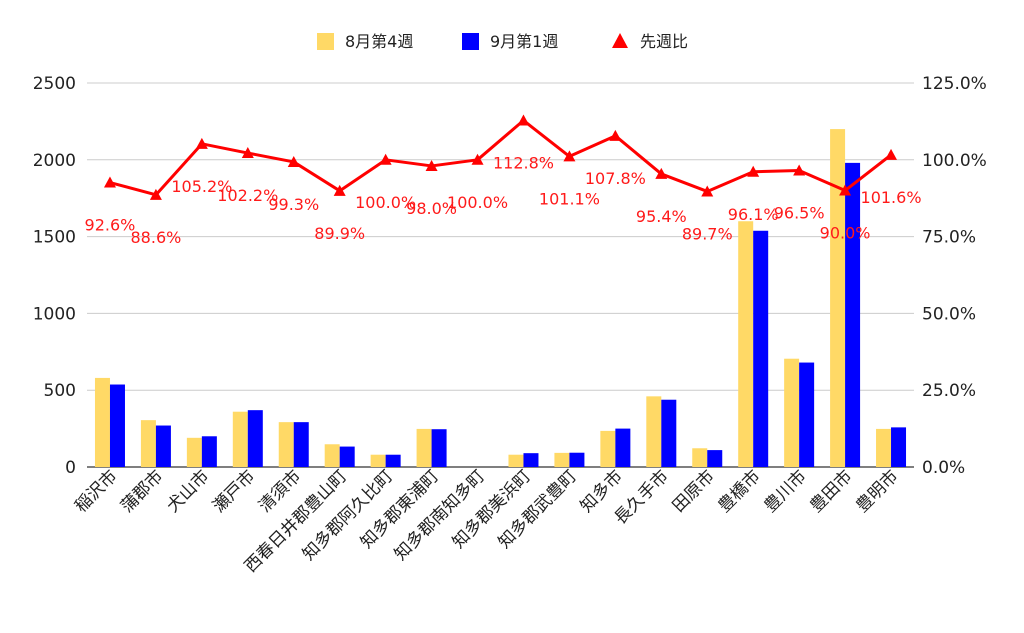 This screenshot has height=633, width=1024. Describe the element at coordinates (293, 204) in the screenshot. I see `ratio-data-label: 99.3%` at that location.